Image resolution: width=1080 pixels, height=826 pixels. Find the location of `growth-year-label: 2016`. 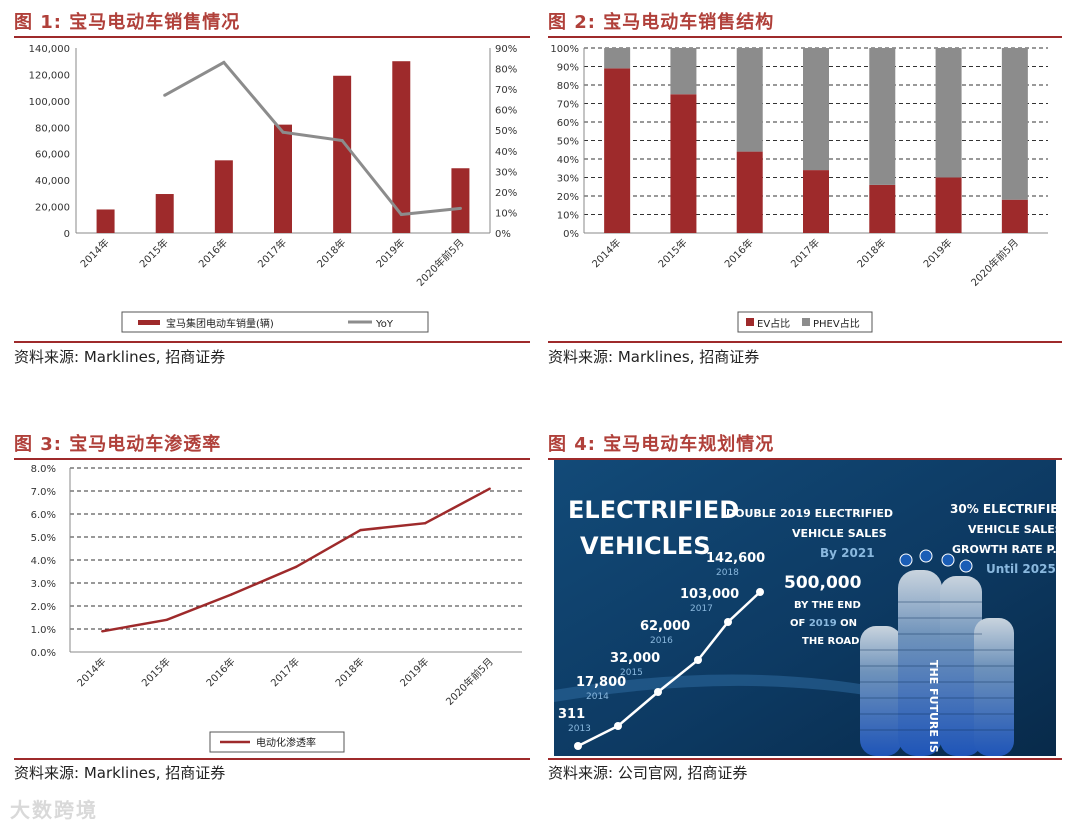

growth-year-label: 2016 is located at coordinates (661, 641).